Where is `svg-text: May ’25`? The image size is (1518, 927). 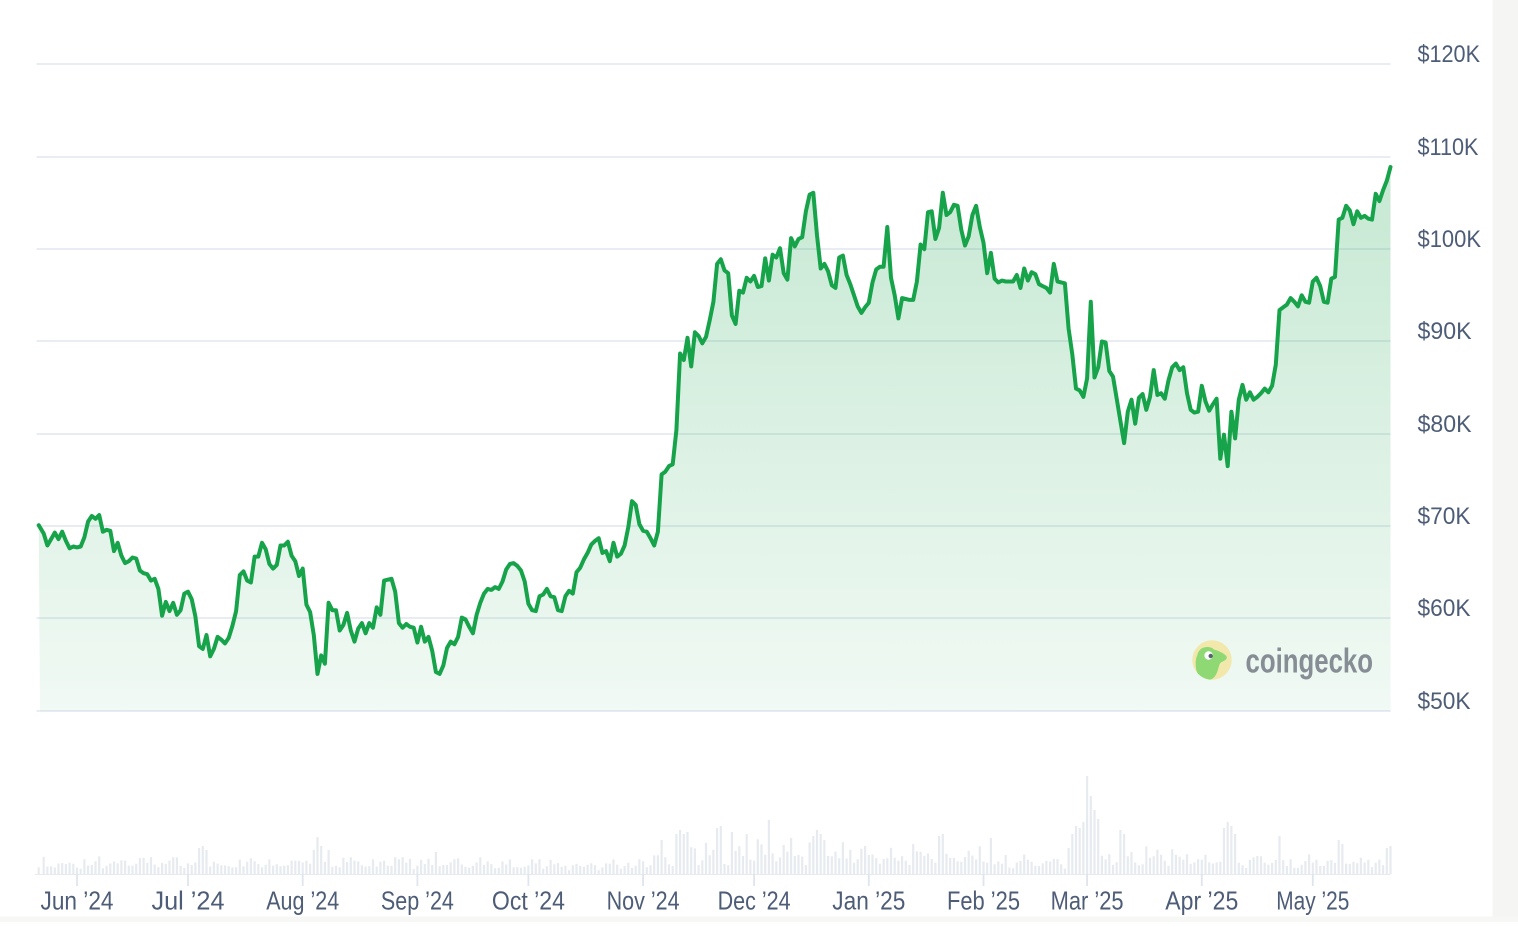
svg-text: May ’25 is located at coordinates (1312, 901).